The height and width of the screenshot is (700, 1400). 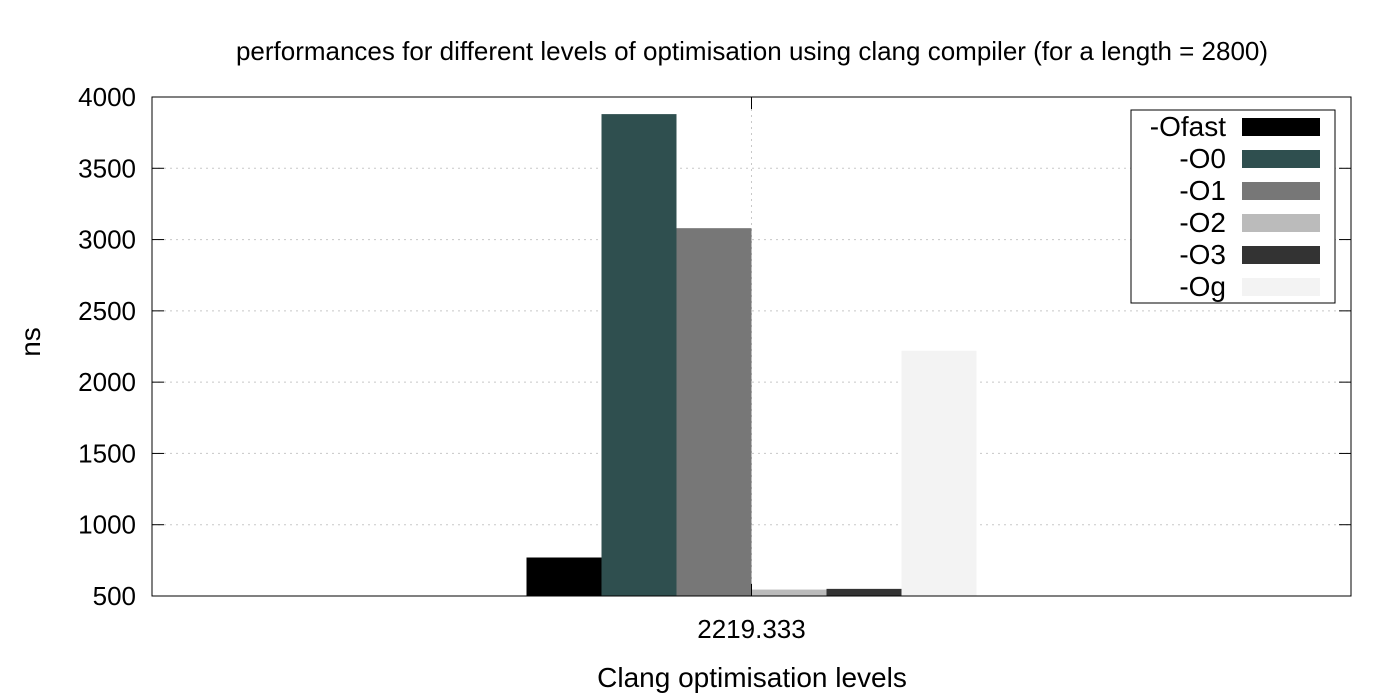 I want to click on x-tick-labels: 2219.333, so click(x=751, y=629).